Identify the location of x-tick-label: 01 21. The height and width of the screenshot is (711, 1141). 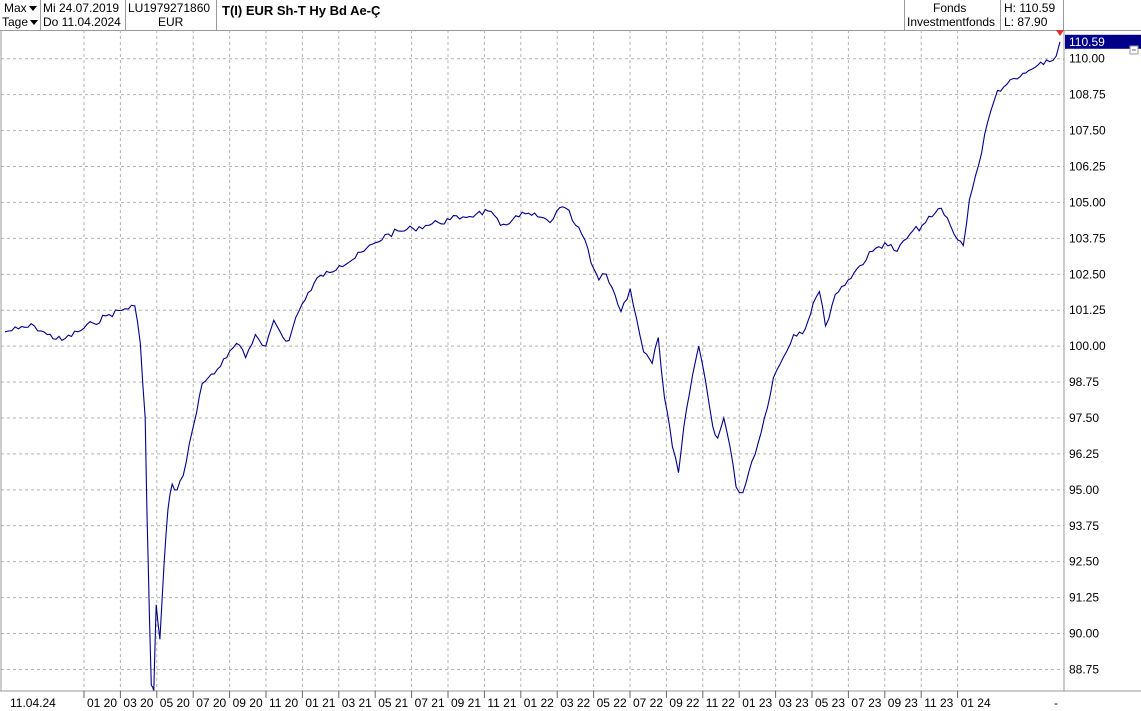
(320, 703).